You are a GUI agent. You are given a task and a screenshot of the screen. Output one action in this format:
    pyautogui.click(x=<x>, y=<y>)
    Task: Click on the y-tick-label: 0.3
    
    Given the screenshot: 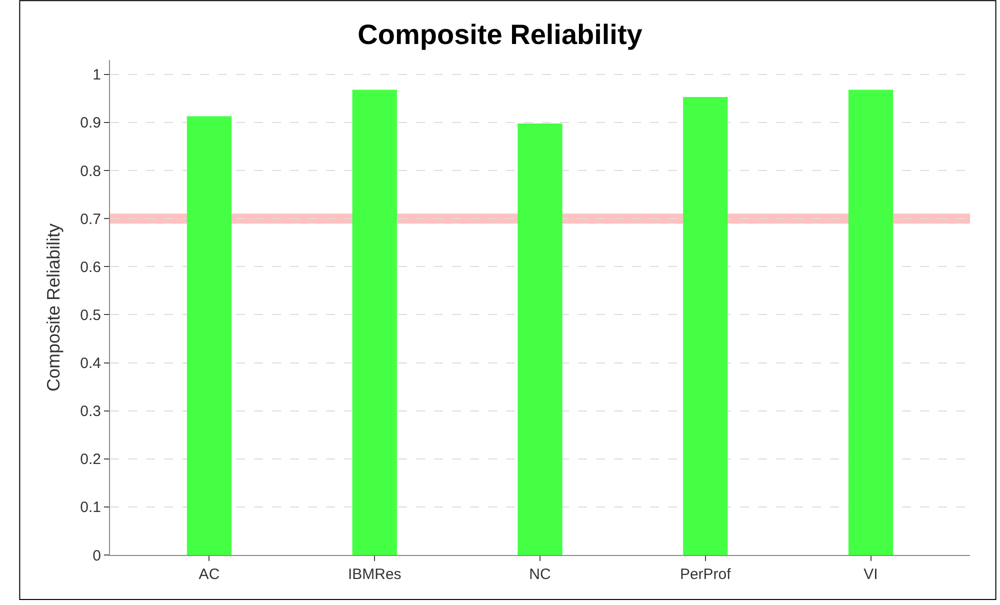 What is the action you would take?
    pyautogui.click(x=90, y=411)
    